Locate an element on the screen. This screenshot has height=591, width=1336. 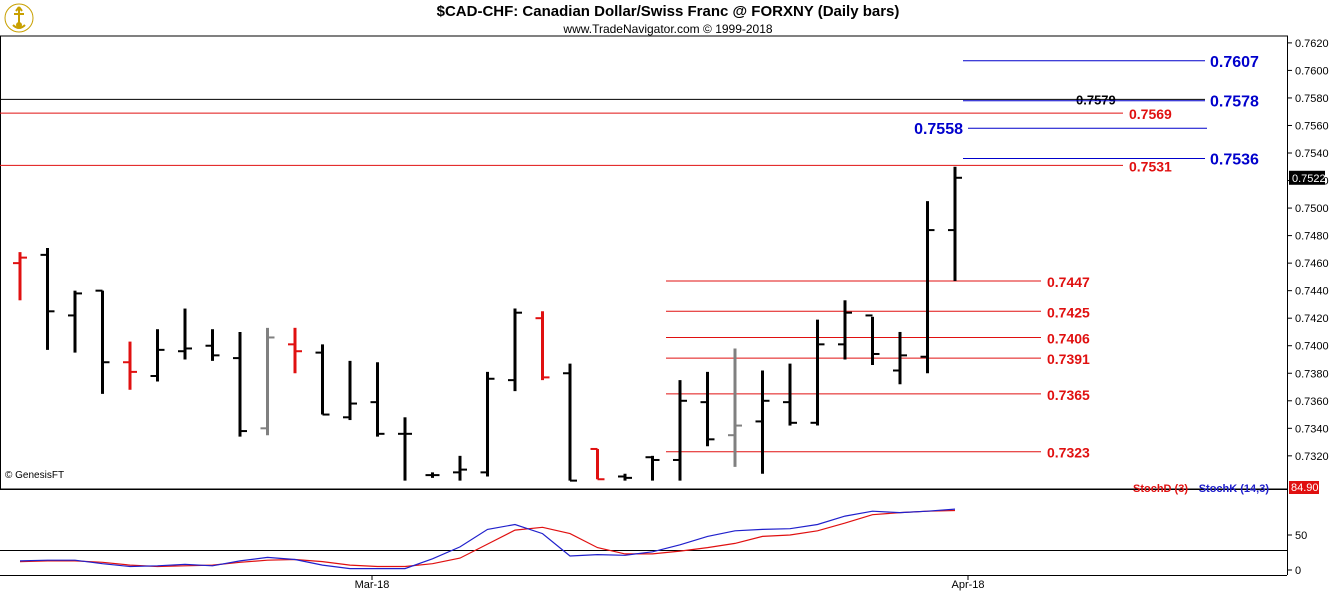
last-price-label: 0.7522 is located at coordinates (1309, 179).